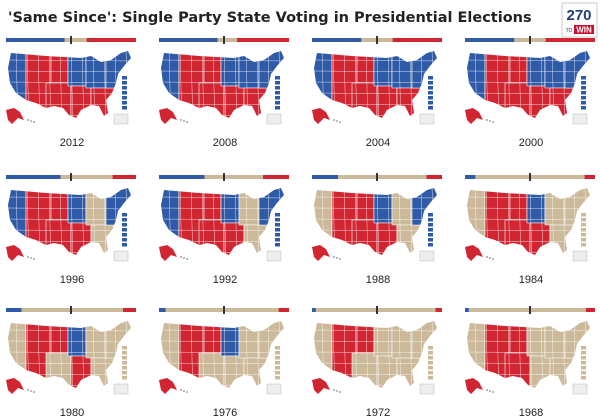 This screenshot has height=417, width=600. Describe the element at coordinates (531, 412) in the screenshot. I see `map-year: 1968` at that location.